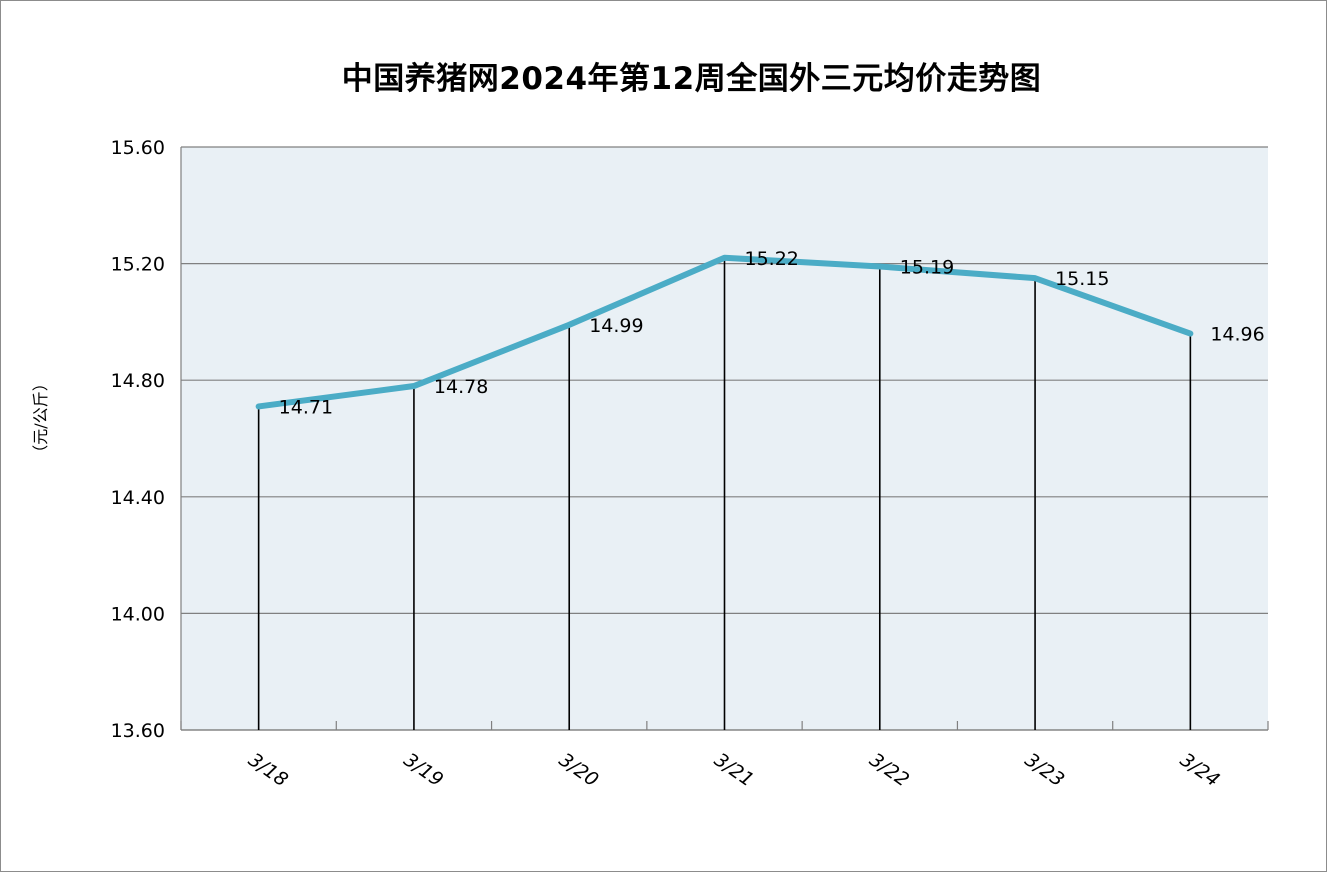  Describe the element at coordinates (616, 326) in the screenshot. I see `data-label: 14.99` at that location.